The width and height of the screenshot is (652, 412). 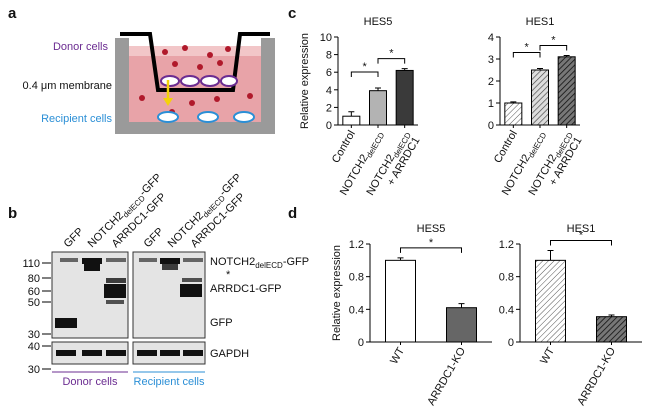 I want to click on transwell-diagram, so click(x=195, y=83).